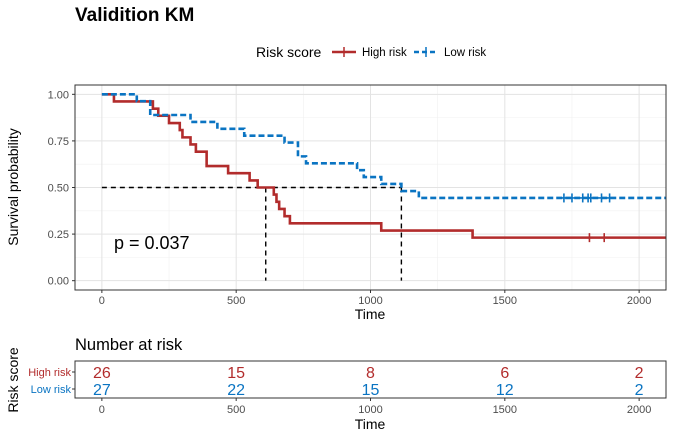  What do you see at coordinates (49, 373) in the screenshot?
I see `risk-row-label-high-risk: High risk` at bounding box center [49, 373].